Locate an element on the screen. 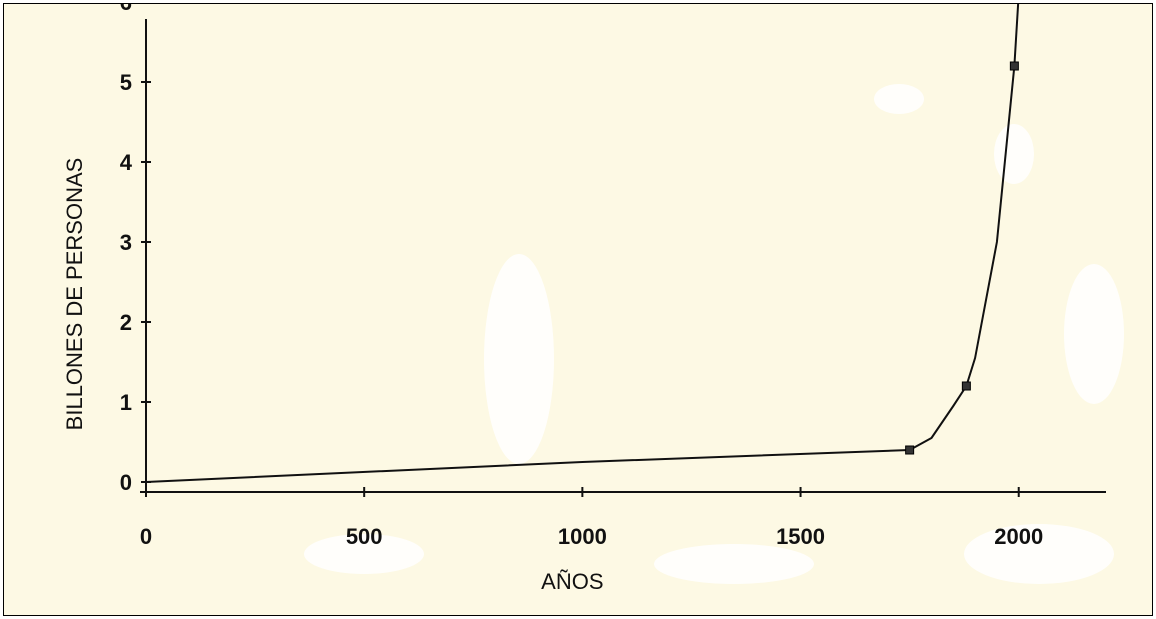 This screenshot has width=1156, height=619. x-axis-title: AÑOS is located at coordinates (572, 581).